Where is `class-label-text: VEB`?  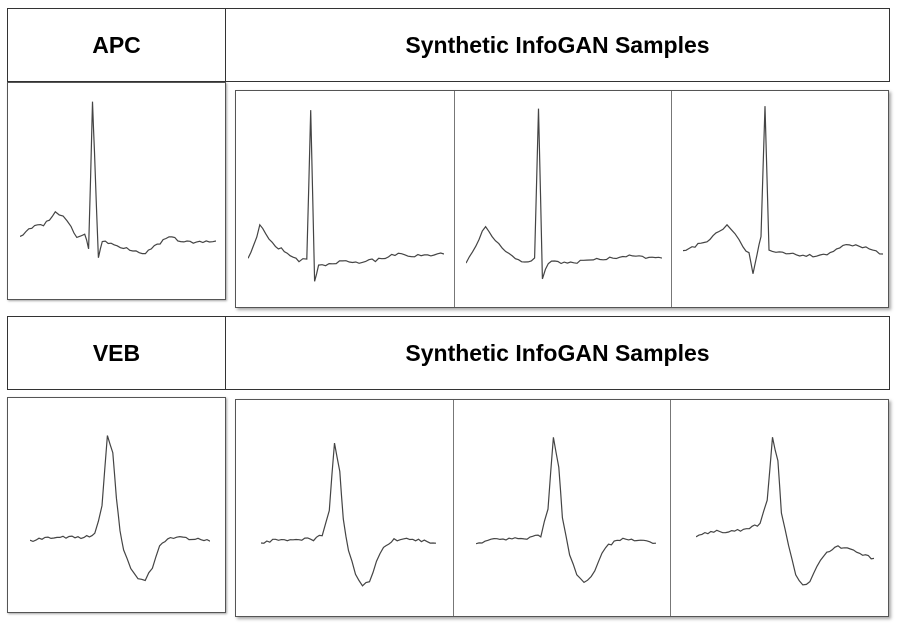 class-label-text: VEB is located at coordinates (116, 352).